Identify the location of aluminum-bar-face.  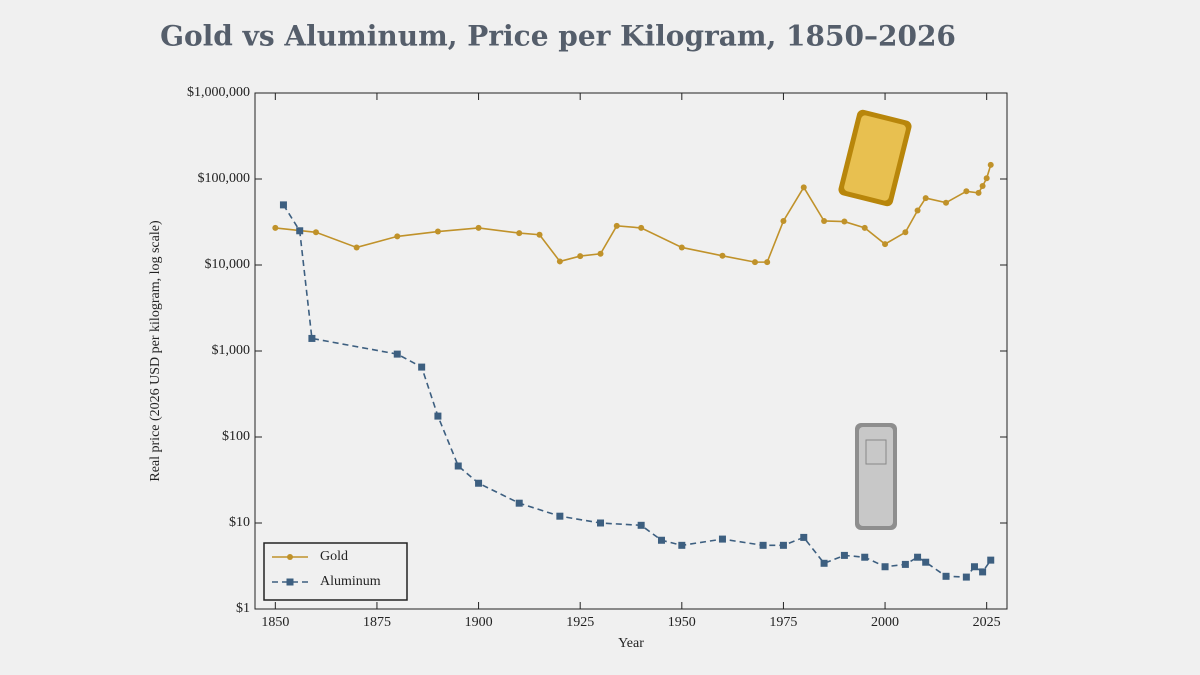
(876, 476).